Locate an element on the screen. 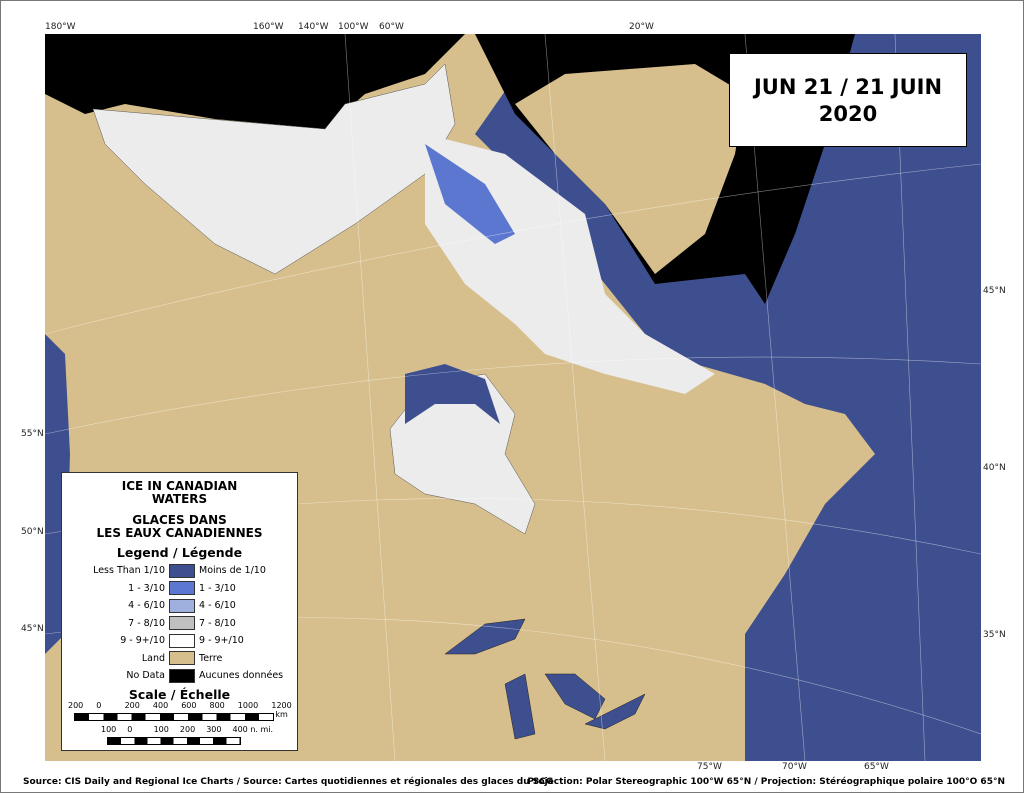 This screenshot has width=1024, height=793. legend-item: 7 - 8/10 7 - 8/10 is located at coordinates (179, 624).